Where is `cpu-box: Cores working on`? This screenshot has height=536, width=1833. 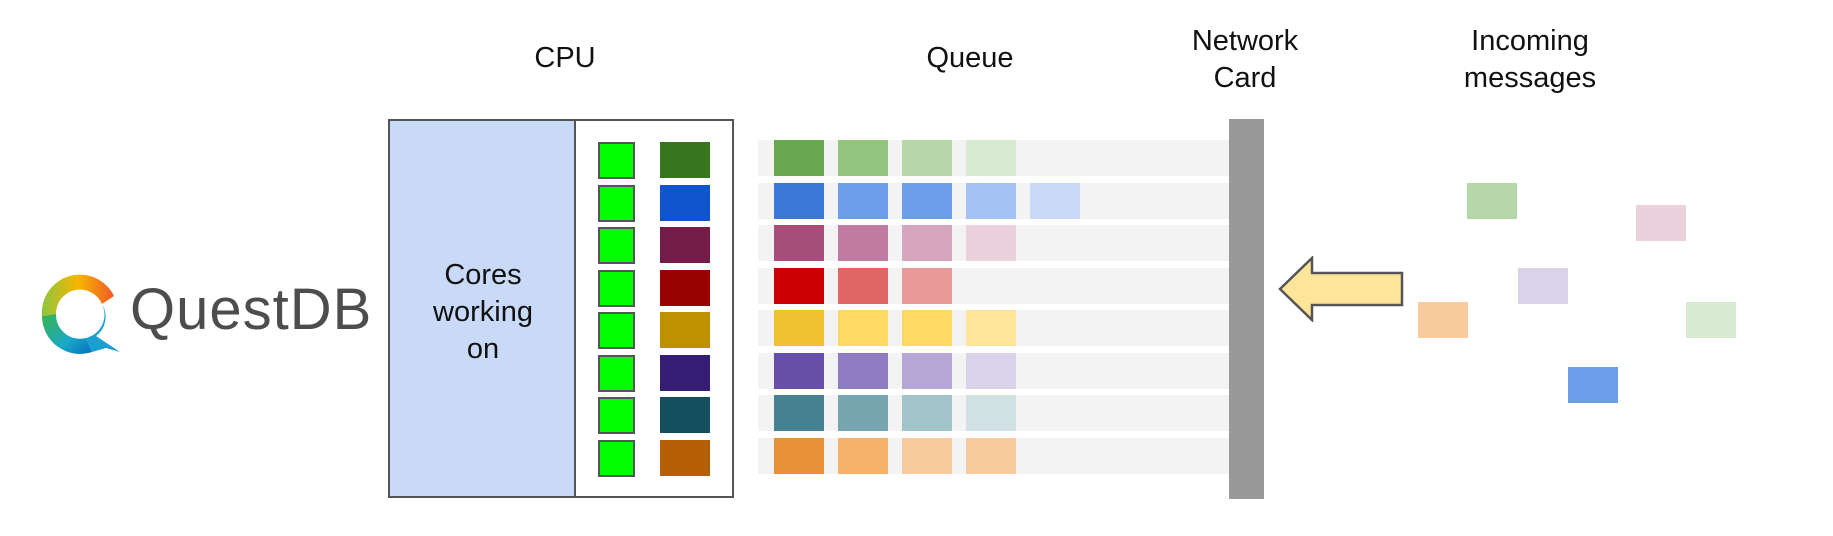
cpu-box: Cores working on is located at coordinates (561, 308).